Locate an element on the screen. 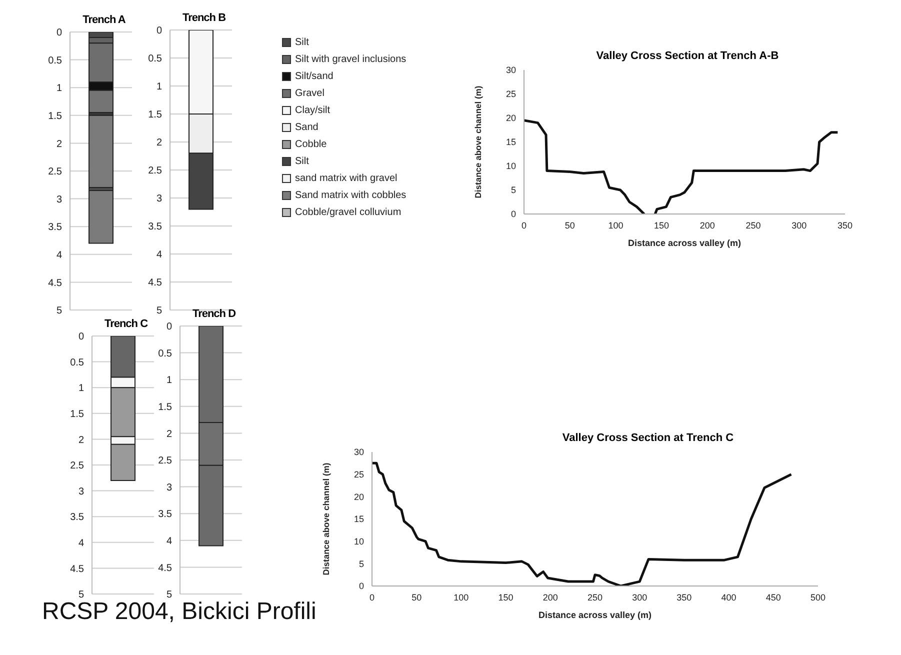  category-label: Silt with gravel inclusions is located at coordinates (350, 60).